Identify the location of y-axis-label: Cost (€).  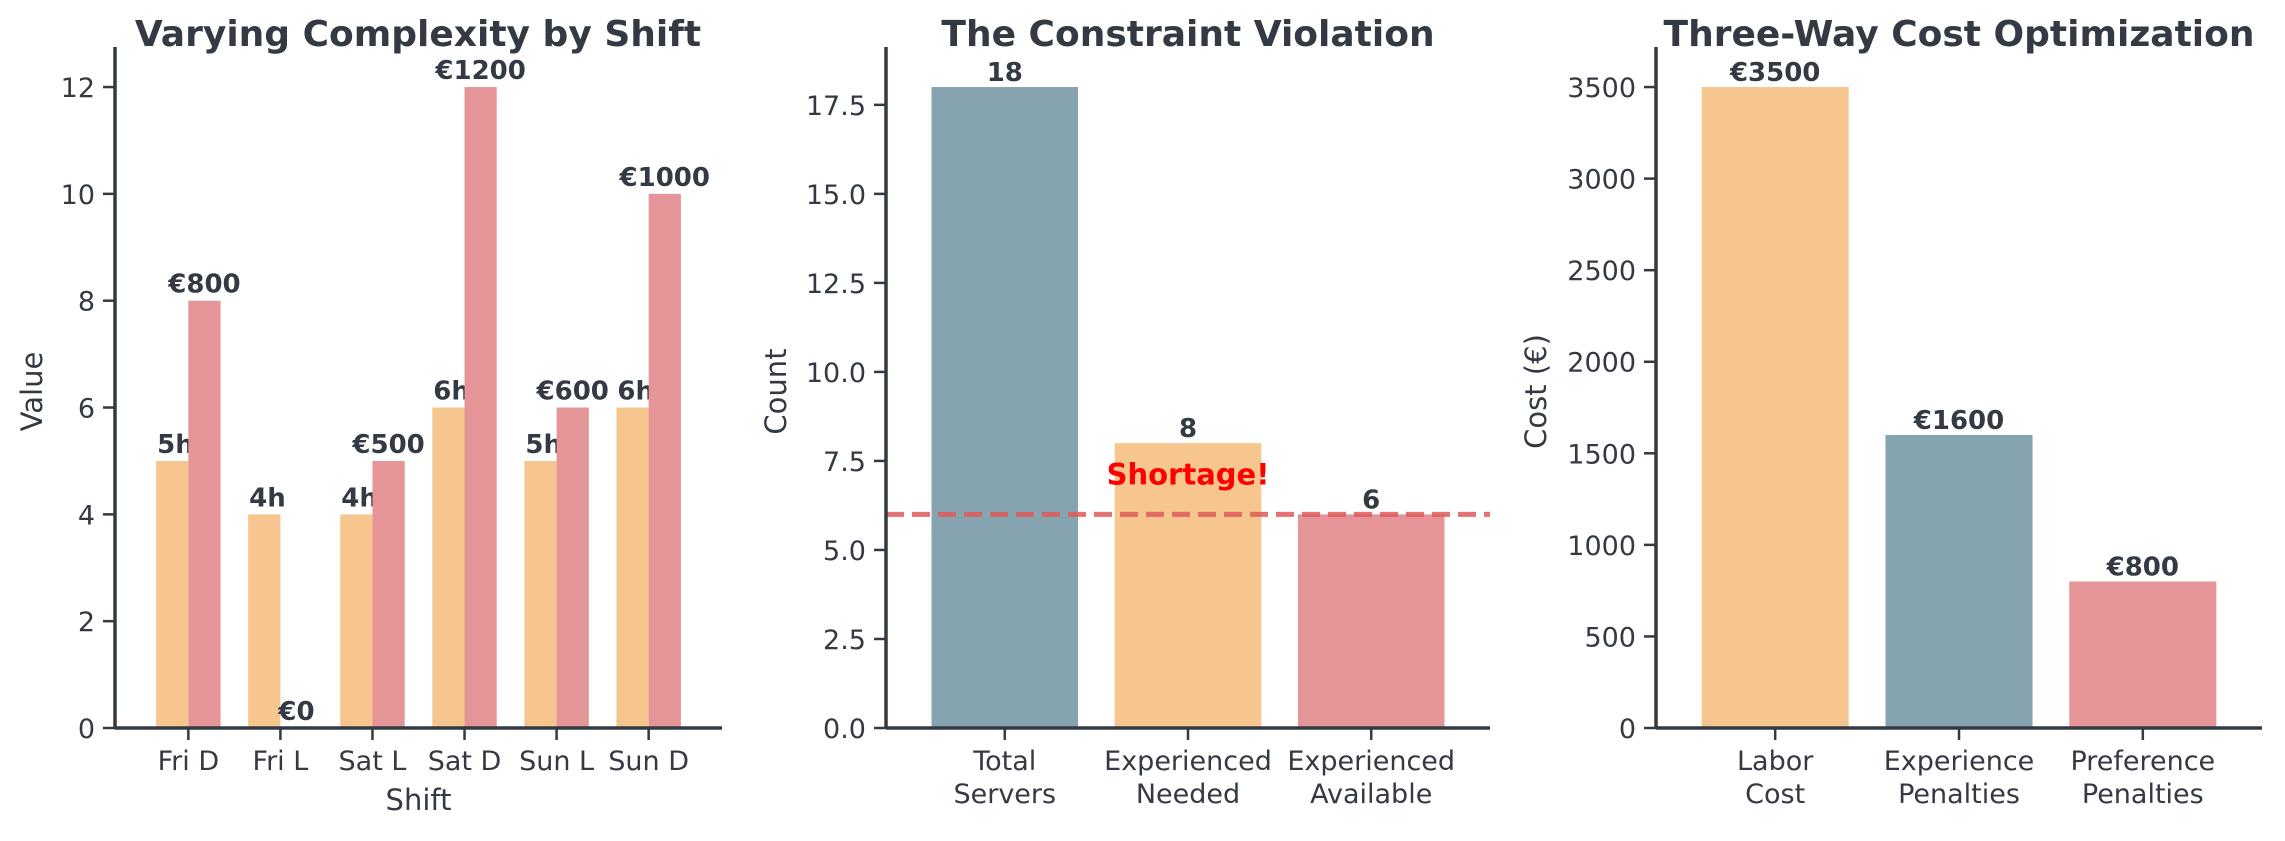
(1536, 391).